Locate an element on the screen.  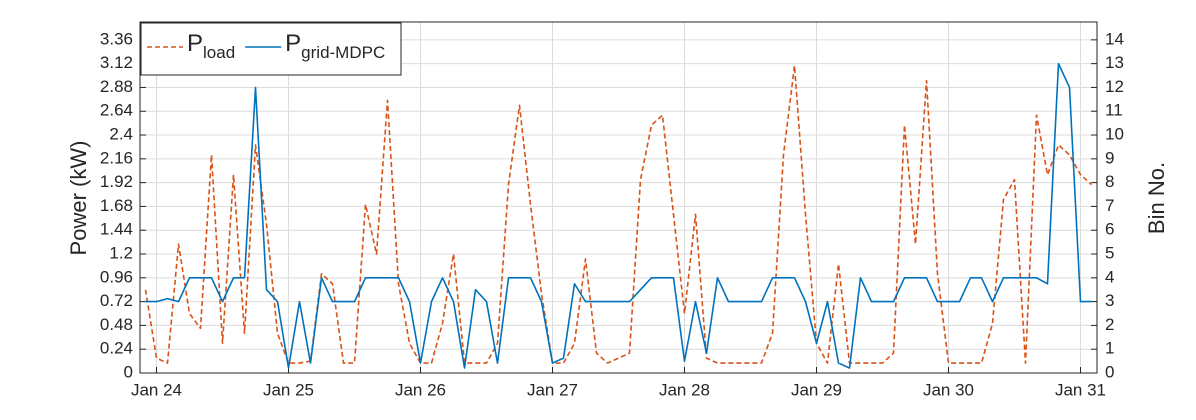
y-tick-label: 3.12 is located at coordinates (116, 62).